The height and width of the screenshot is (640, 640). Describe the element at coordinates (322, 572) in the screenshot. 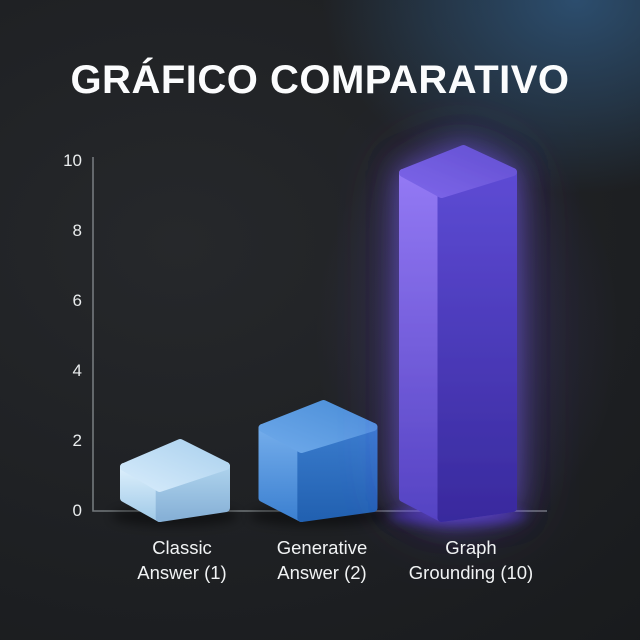

I see `x-label-line: Answer (2)` at that location.